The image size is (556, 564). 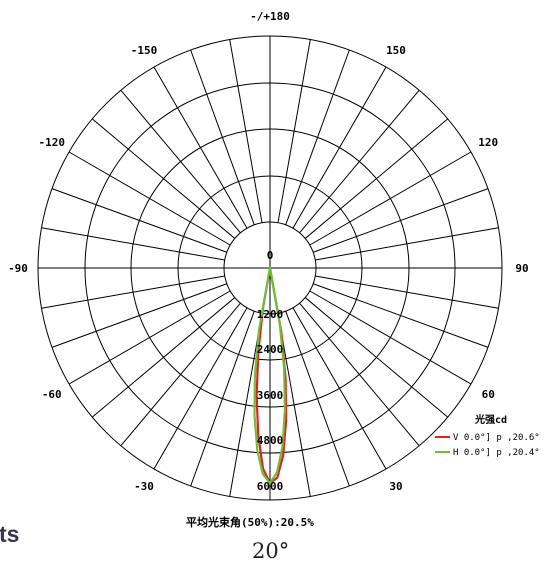 I want to click on angle-tick-label: -60, so click(x=52, y=394).